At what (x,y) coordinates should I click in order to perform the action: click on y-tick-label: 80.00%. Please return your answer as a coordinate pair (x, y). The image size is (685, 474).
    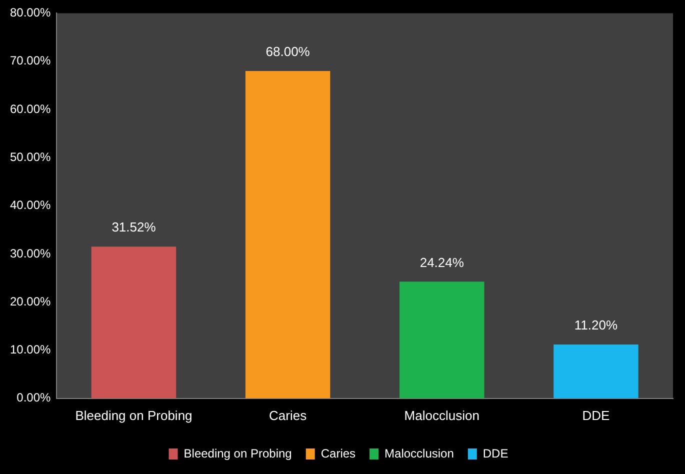
    Looking at the image, I should click on (31, 13).